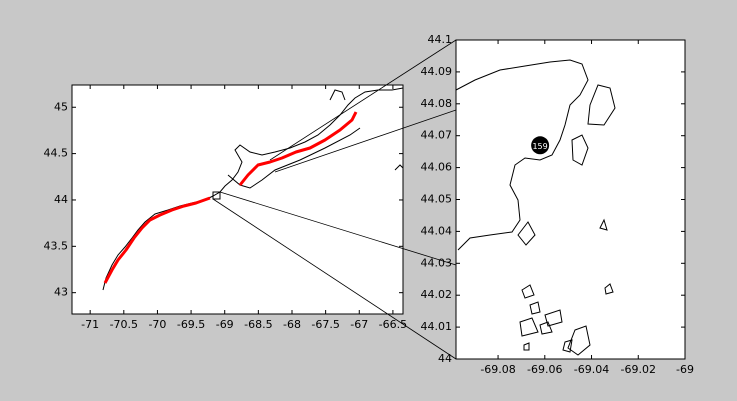 The image size is (737, 401). Describe the element at coordinates (124, 324) in the screenshot. I see `x-tick-label: -70.5` at that location.